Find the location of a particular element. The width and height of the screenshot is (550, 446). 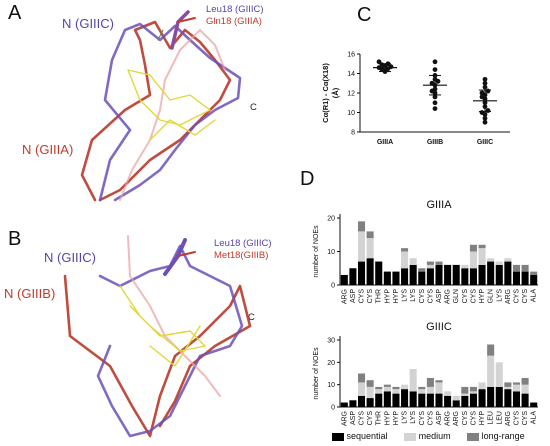

c-y-tick-label: 12 is located at coordinates (351, 94).